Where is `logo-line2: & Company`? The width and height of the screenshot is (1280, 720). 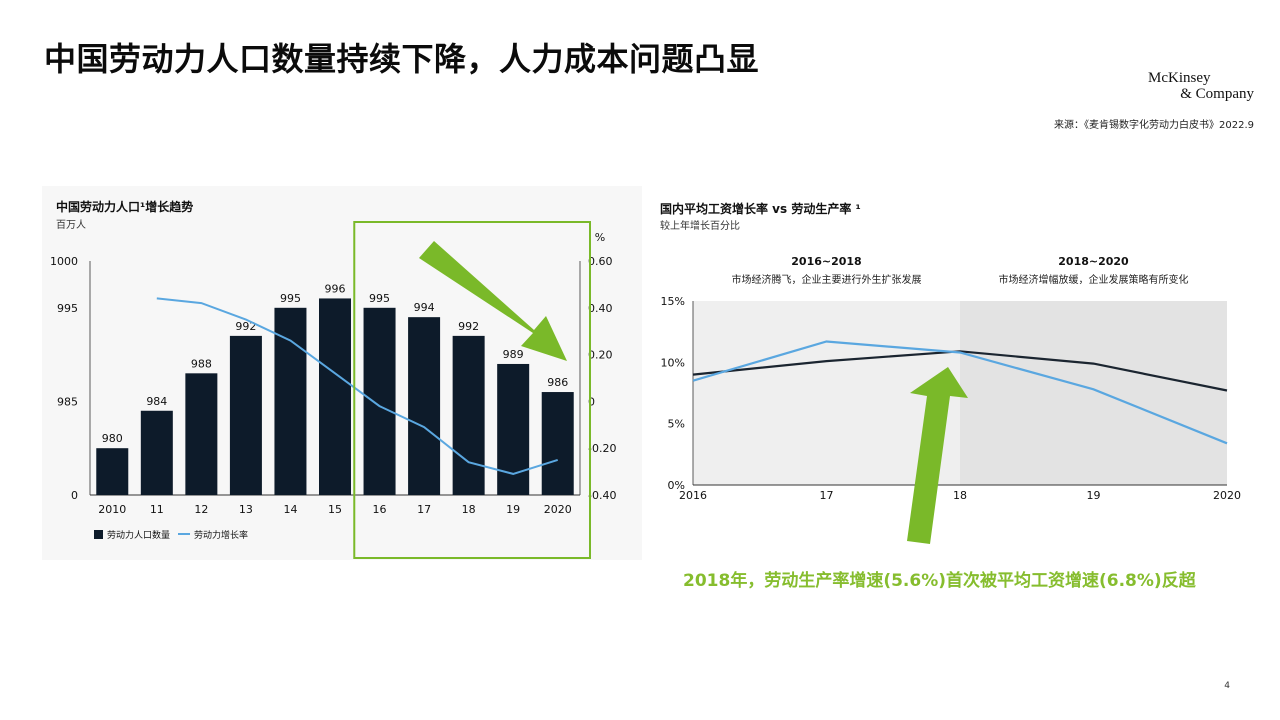 logo-line2: & Company is located at coordinates (1217, 94).